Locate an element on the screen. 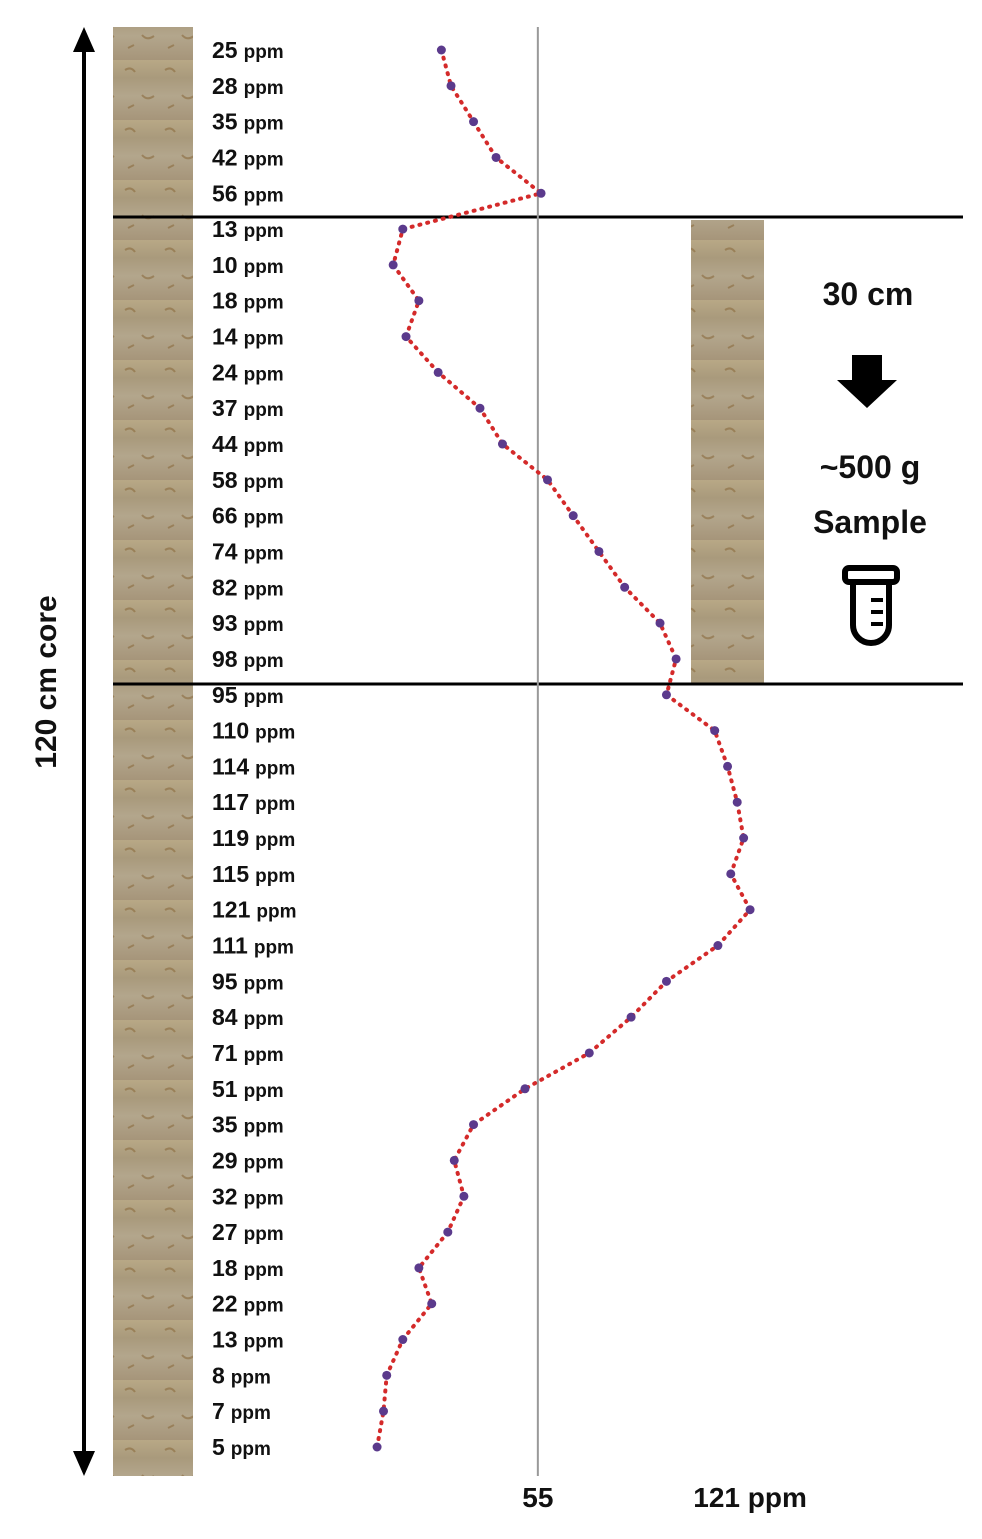  value-label: 111 ppm is located at coordinates (253, 946).